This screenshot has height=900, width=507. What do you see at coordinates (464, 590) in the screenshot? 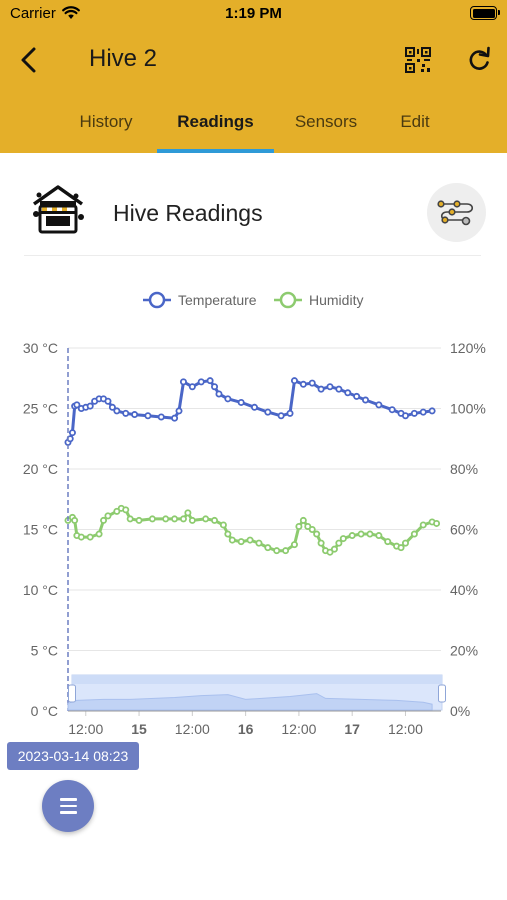
I see `y-right-tick-label: 40%` at bounding box center [464, 590].